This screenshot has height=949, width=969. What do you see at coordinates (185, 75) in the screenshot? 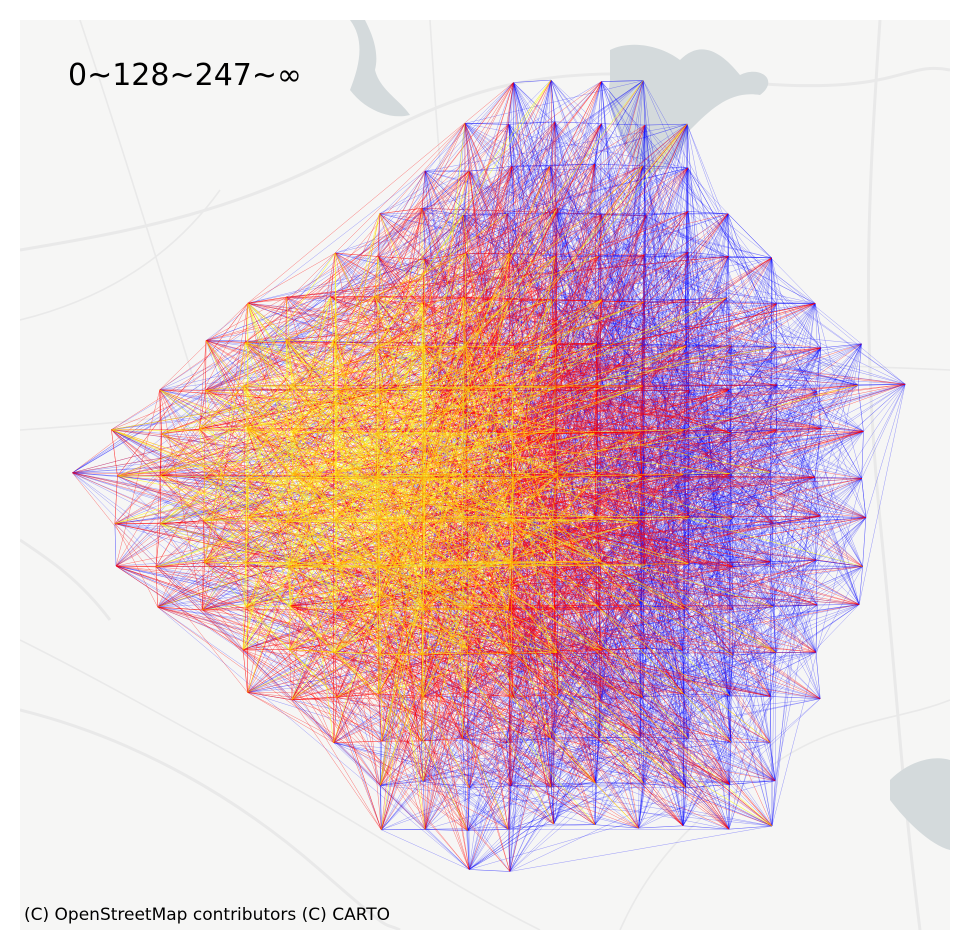
I see `legend-title: 0~128~247~∞` at bounding box center [185, 75].